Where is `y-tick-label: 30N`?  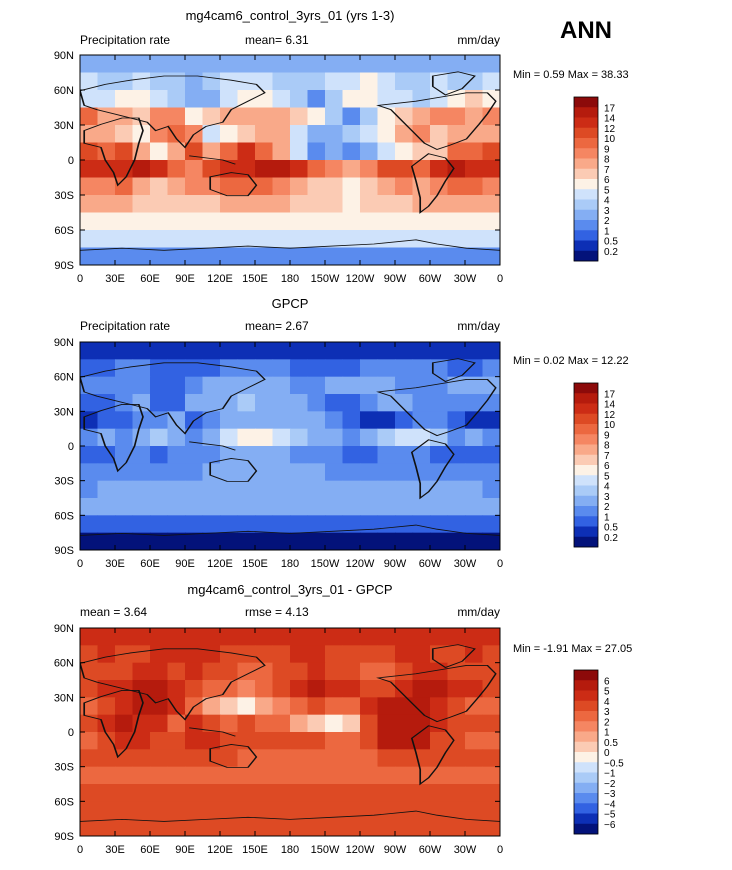 y-tick-label: 30N is located at coordinates (64, 412).